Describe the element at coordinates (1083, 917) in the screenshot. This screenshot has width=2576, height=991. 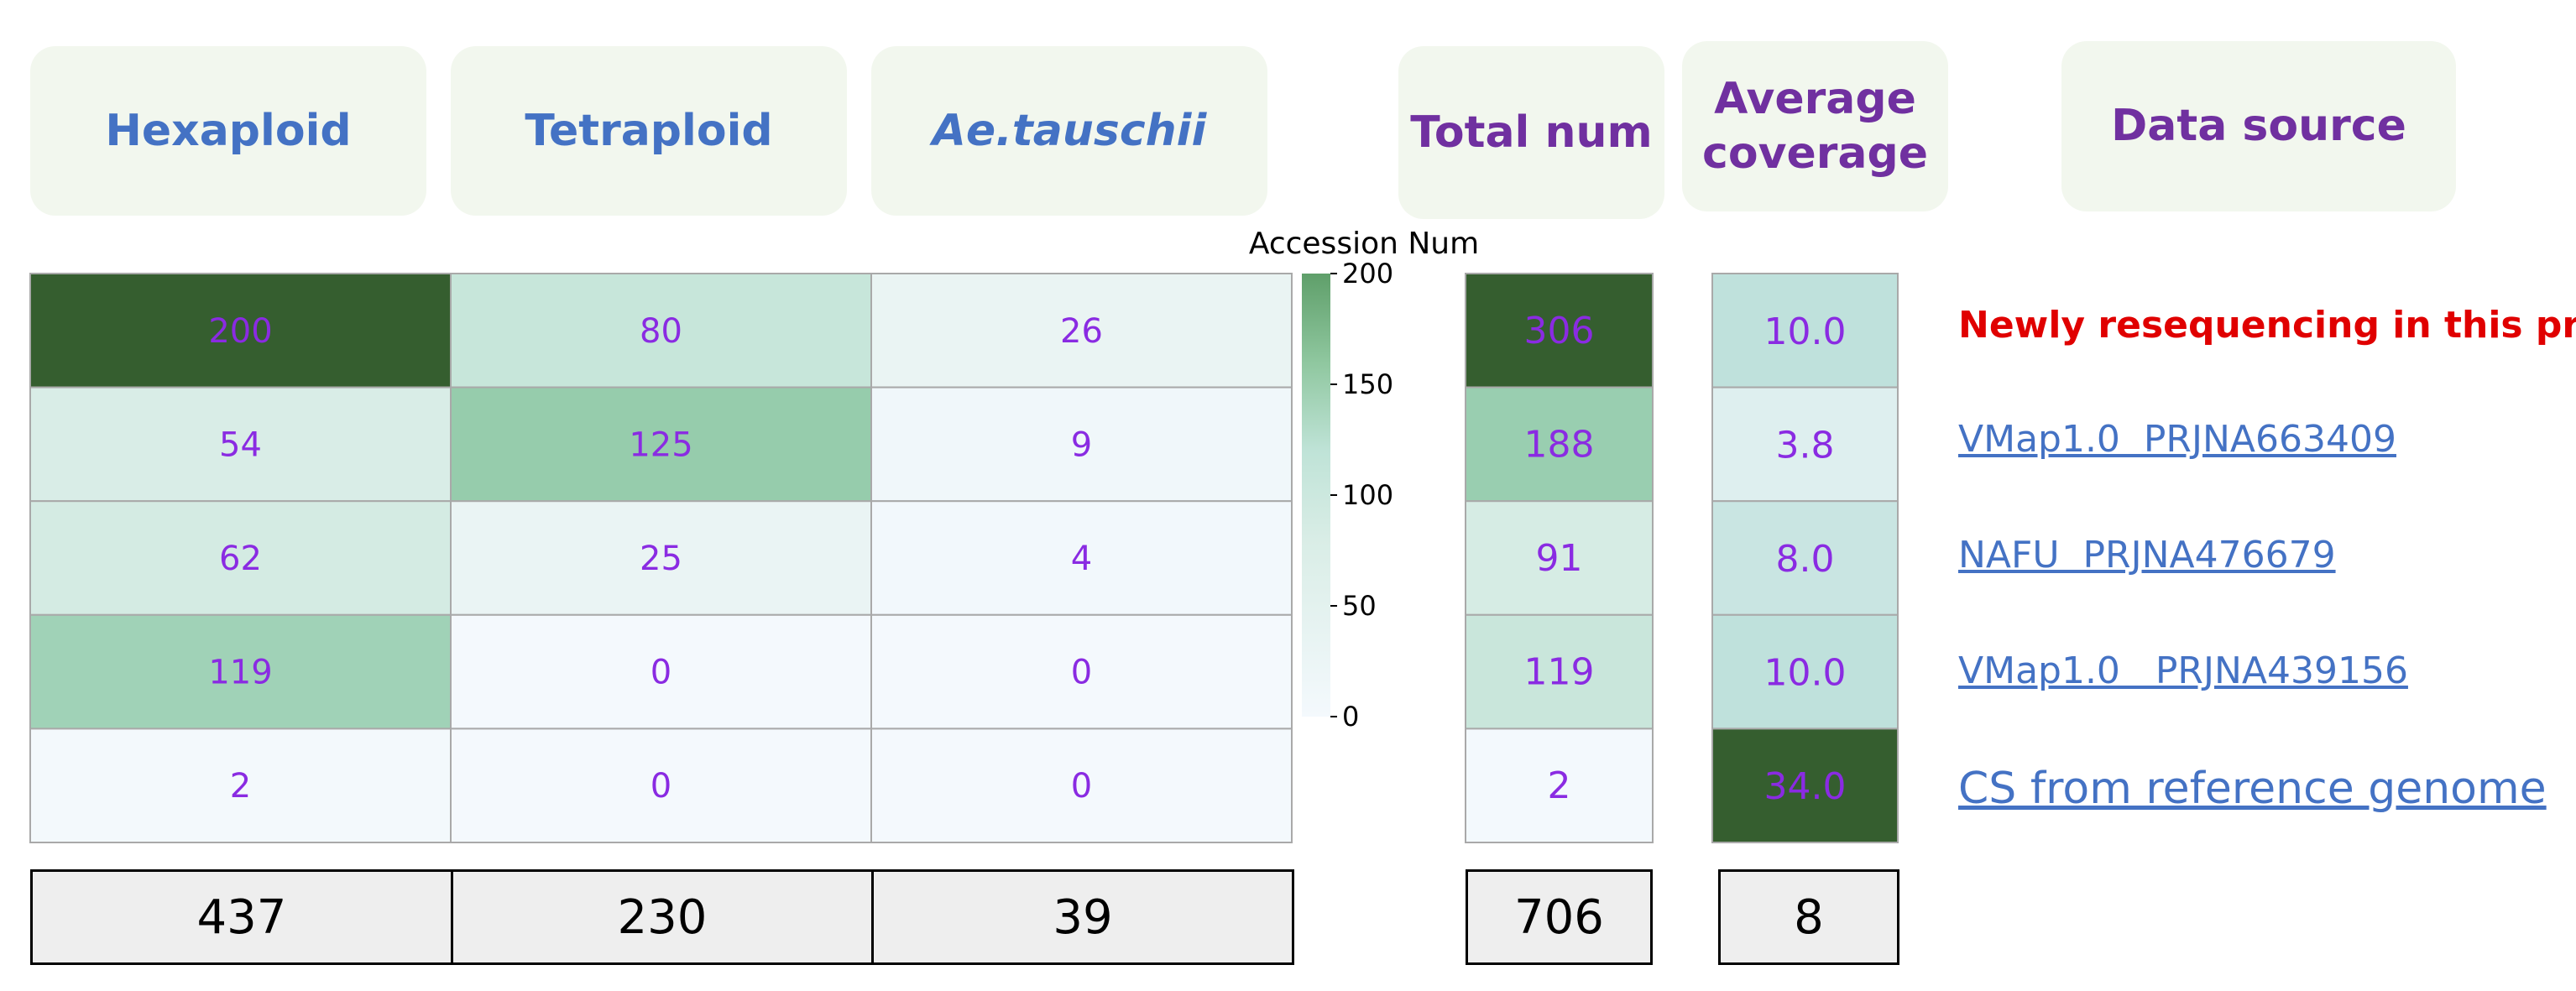
I see `summary-aetauschii: 39` at that location.